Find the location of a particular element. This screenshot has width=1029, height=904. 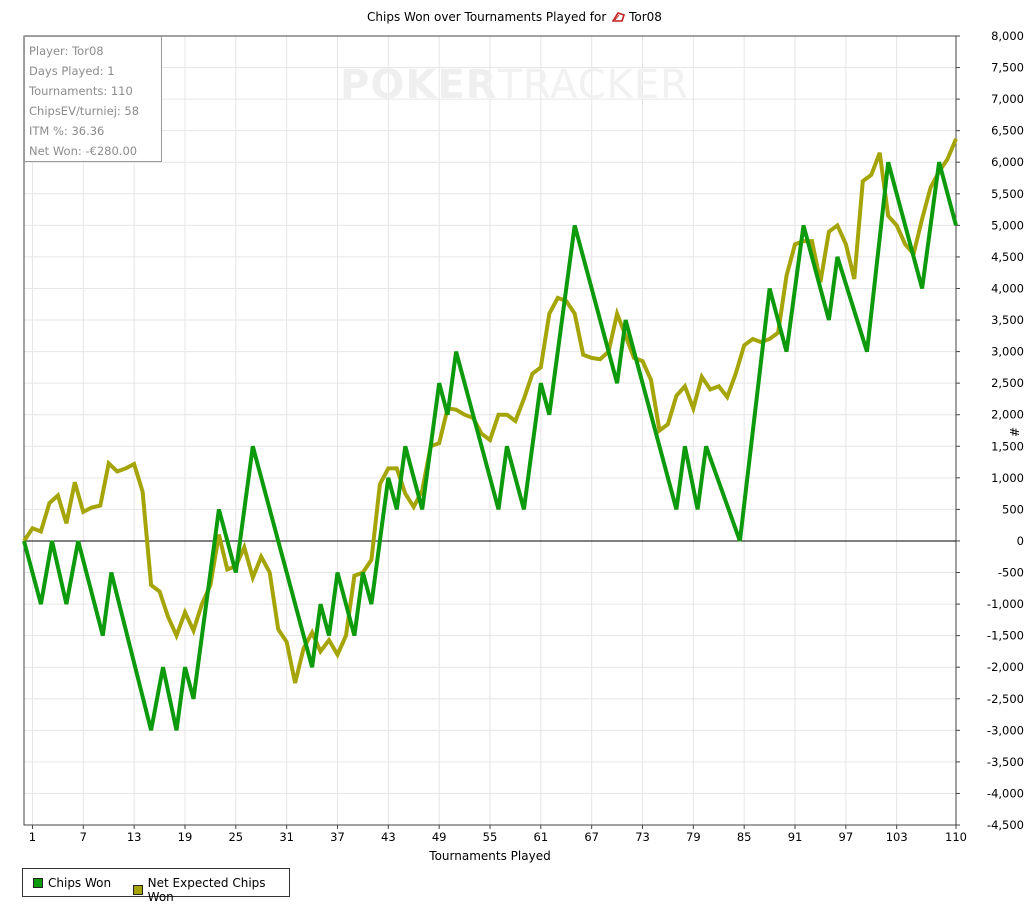

stat-chips-ev: ChipsEV/turniej: 58 is located at coordinates (84, 111).